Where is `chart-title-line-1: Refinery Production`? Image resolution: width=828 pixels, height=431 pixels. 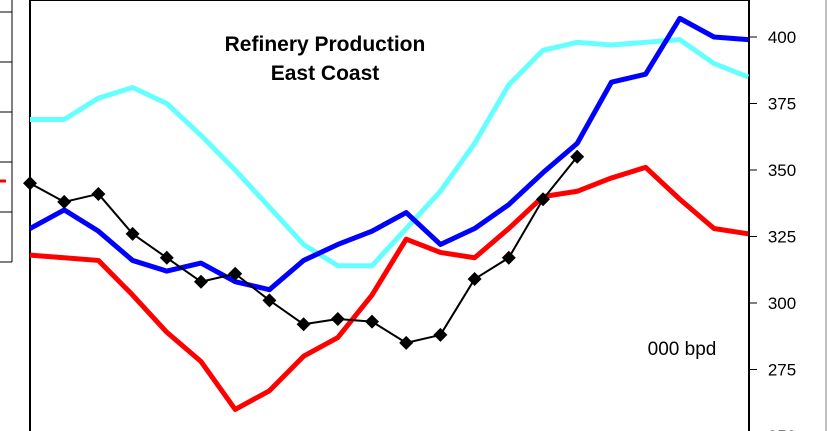
chart-title-line-1: Refinery Production is located at coordinates (325, 44).